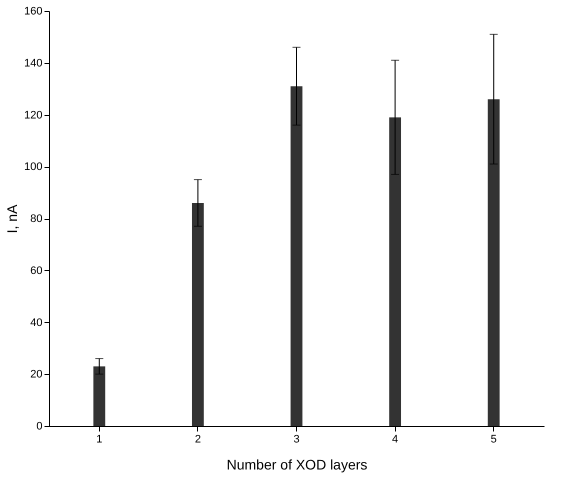 Image resolution: width=580 pixels, height=498 pixels. What do you see at coordinates (36, 270) in the screenshot?
I see `y-tick-label: 60` at bounding box center [36, 270].